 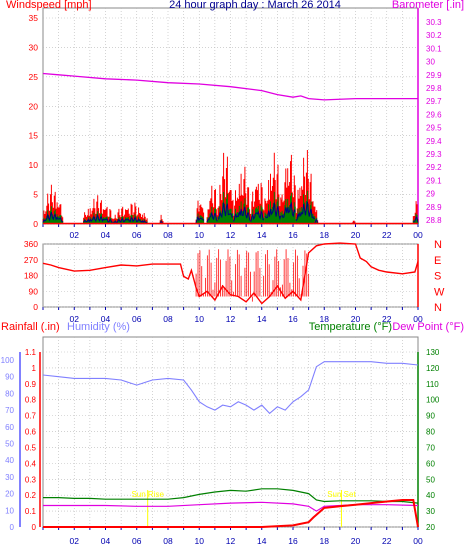 What do you see at coordinates (356, 319) in the screenshot?
I see `direction-x-tick-label: 20` at bounding box center [356, 319].